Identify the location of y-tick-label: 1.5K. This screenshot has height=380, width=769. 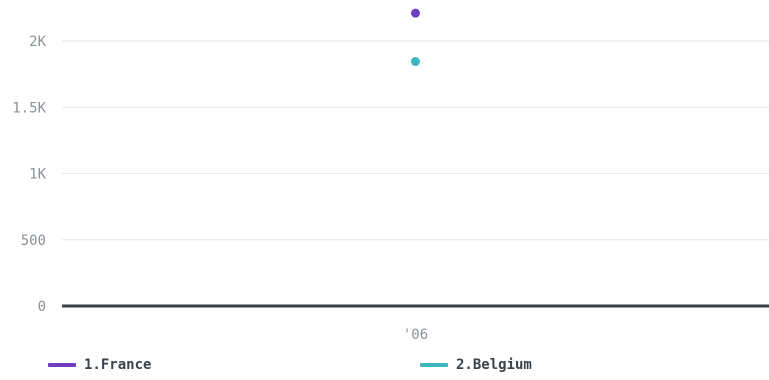
(29, 108).